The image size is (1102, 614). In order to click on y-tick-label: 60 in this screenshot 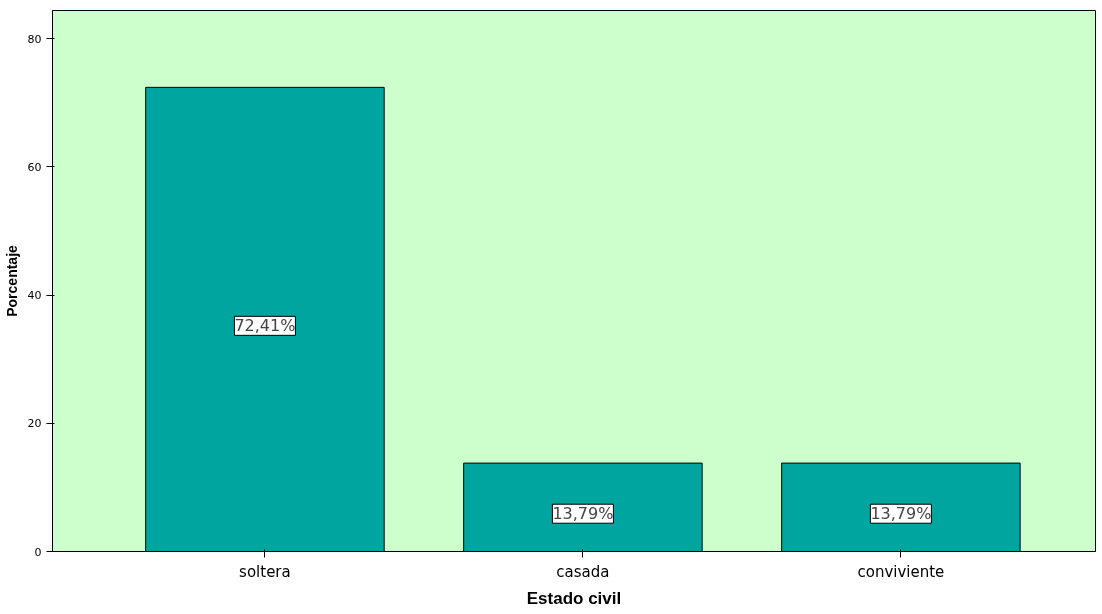, I will do `click(34, 167)`.